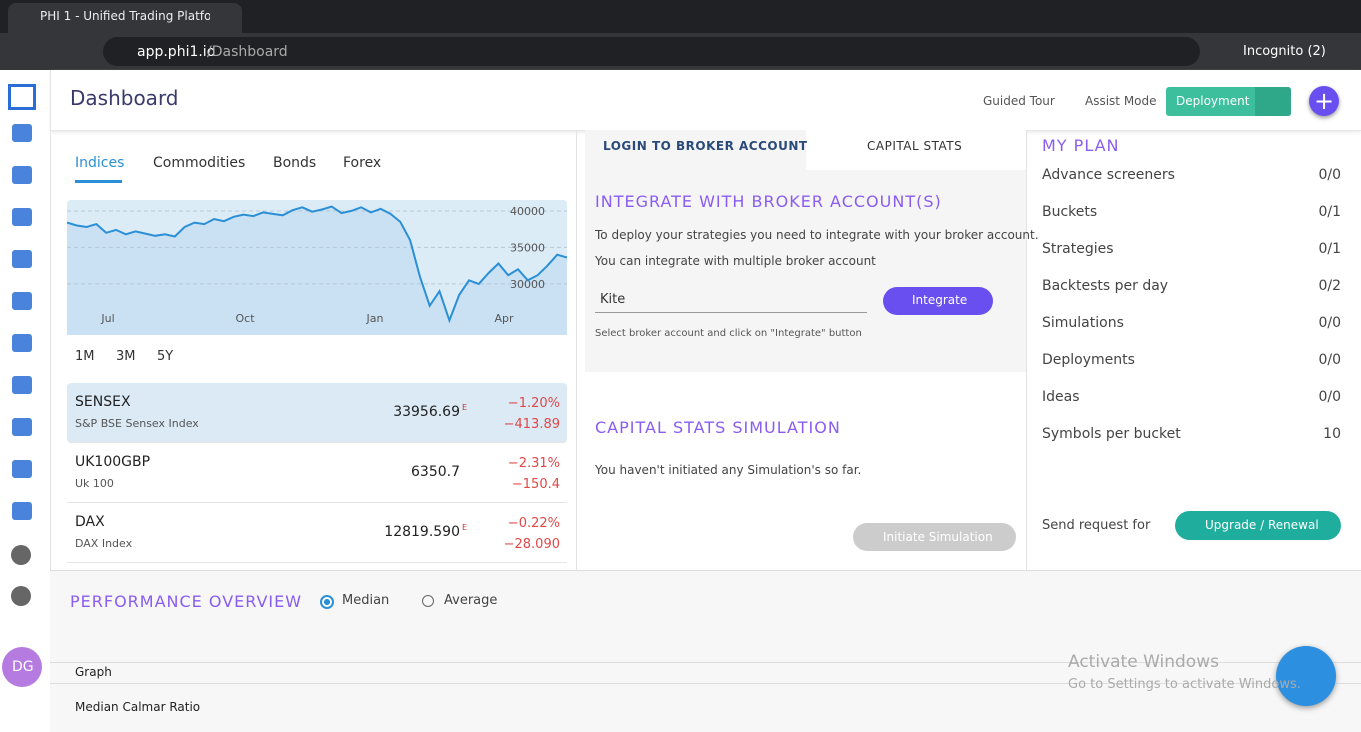 The height and width of the screenshot is (732, 1361). I want to click on tab-underline, so click(98, 181).